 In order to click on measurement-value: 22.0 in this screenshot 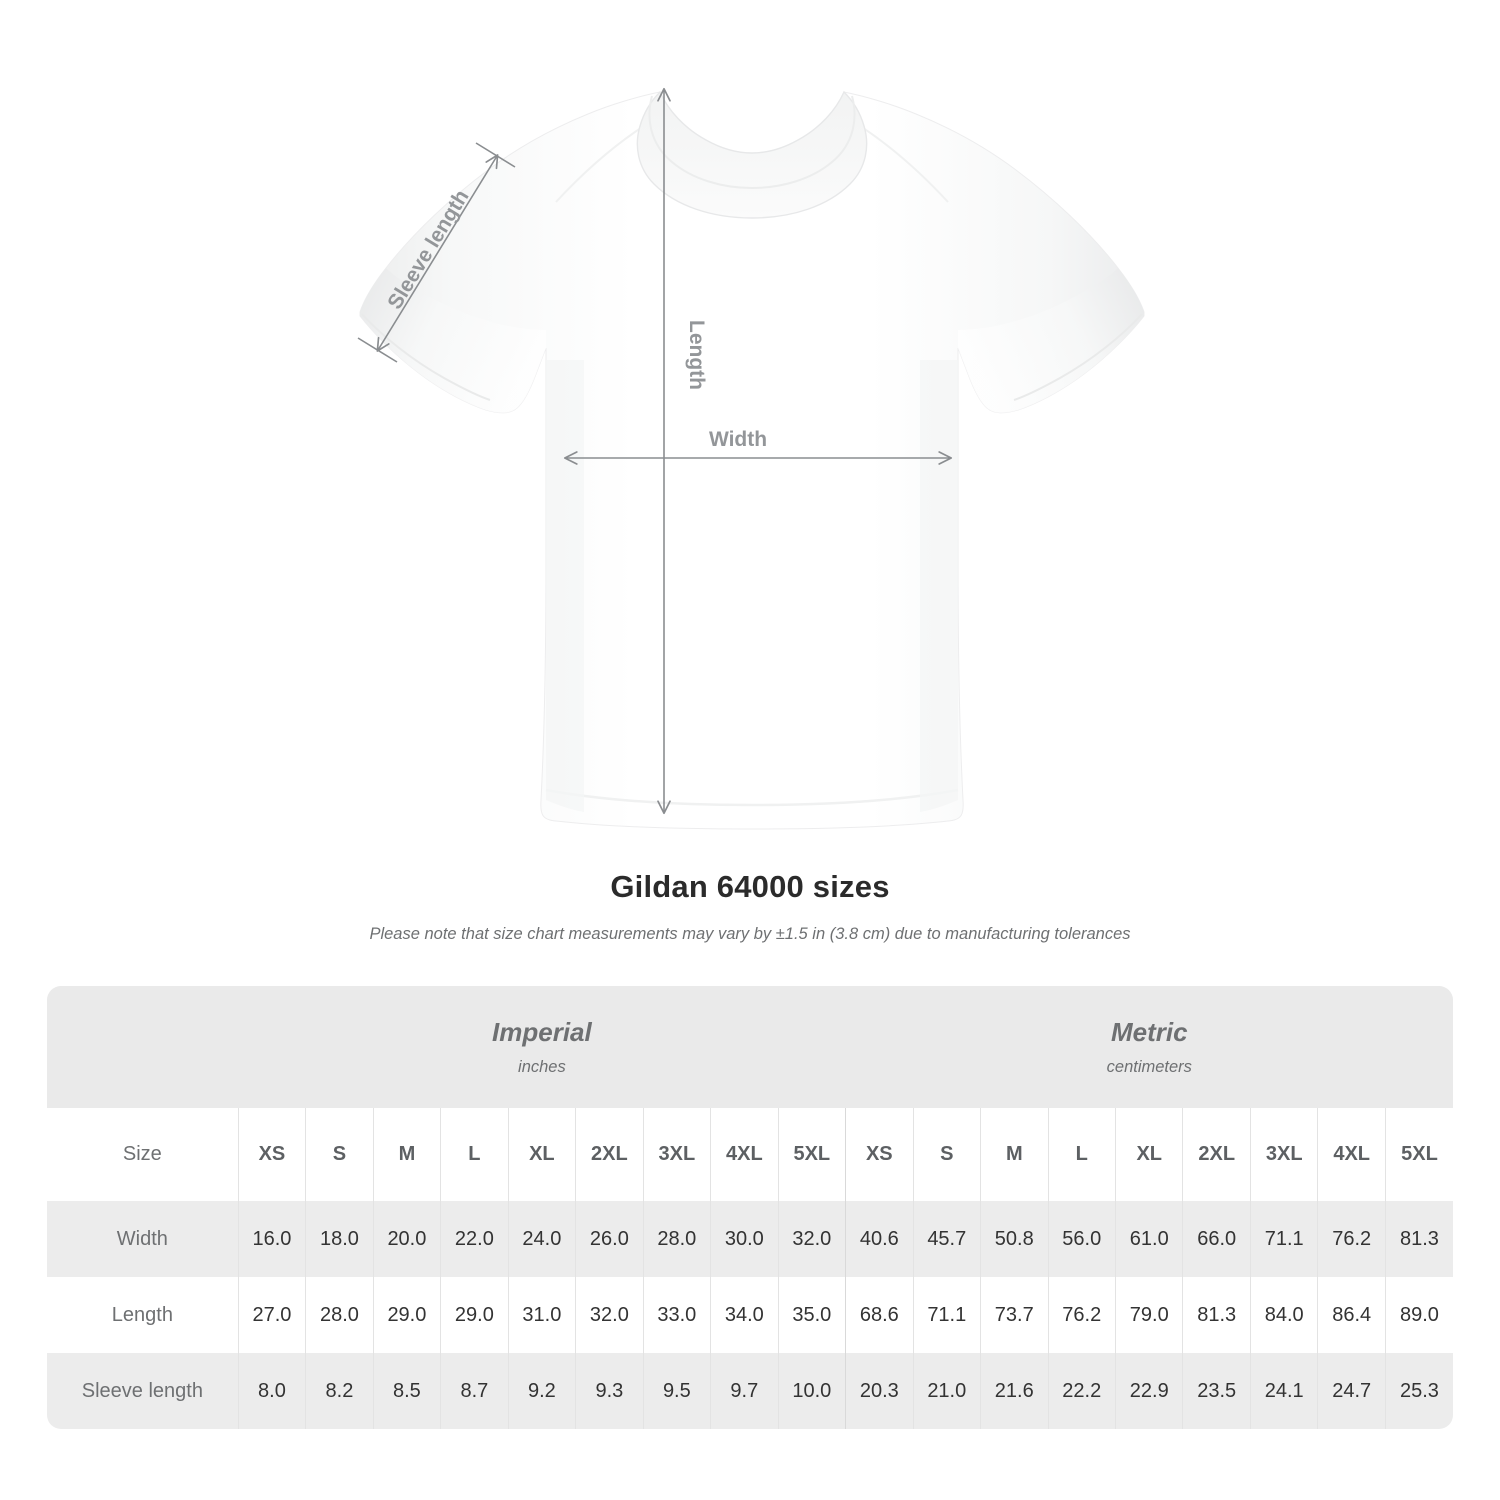, I will do `click(474, 1239)`.